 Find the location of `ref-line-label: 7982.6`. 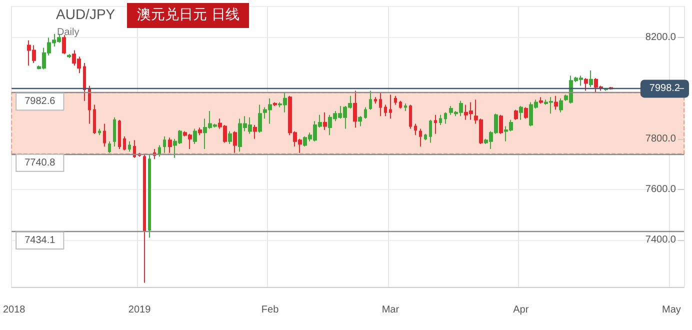

ref-line-label: 7982.6 is located at coordinates (40, 102).